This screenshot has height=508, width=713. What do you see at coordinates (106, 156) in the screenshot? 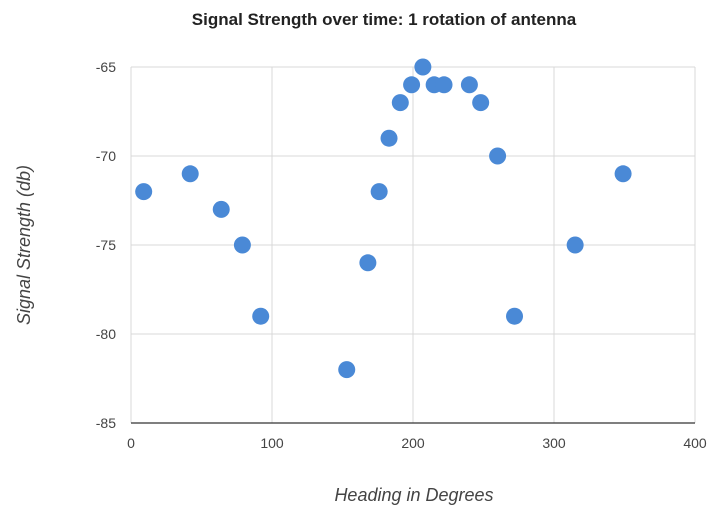
I see `y-tick-label: -70` at bounding box center [106, 156].